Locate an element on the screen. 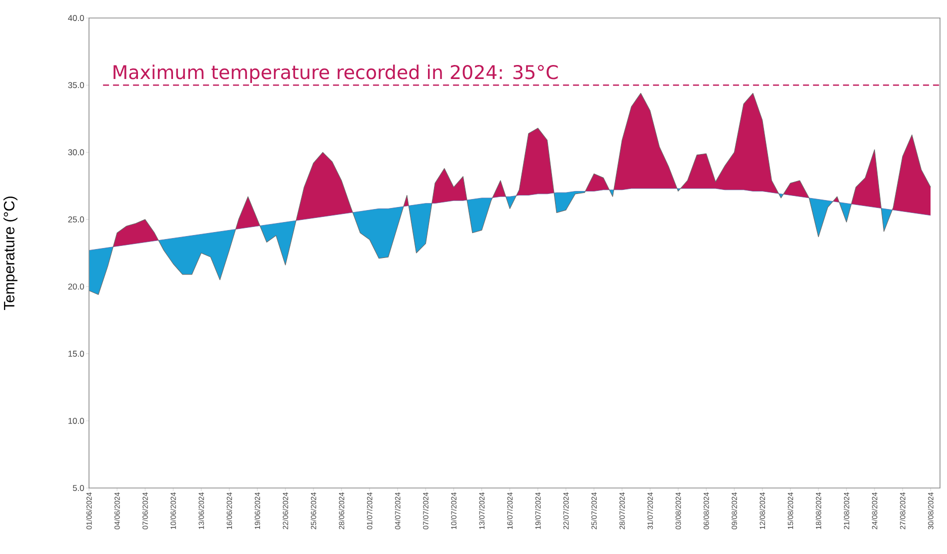 This screenshot has width=947, height=554. ref-line-label: Maximum temperature recorded in 2024: 35°C is located at coordinates (336, 73).